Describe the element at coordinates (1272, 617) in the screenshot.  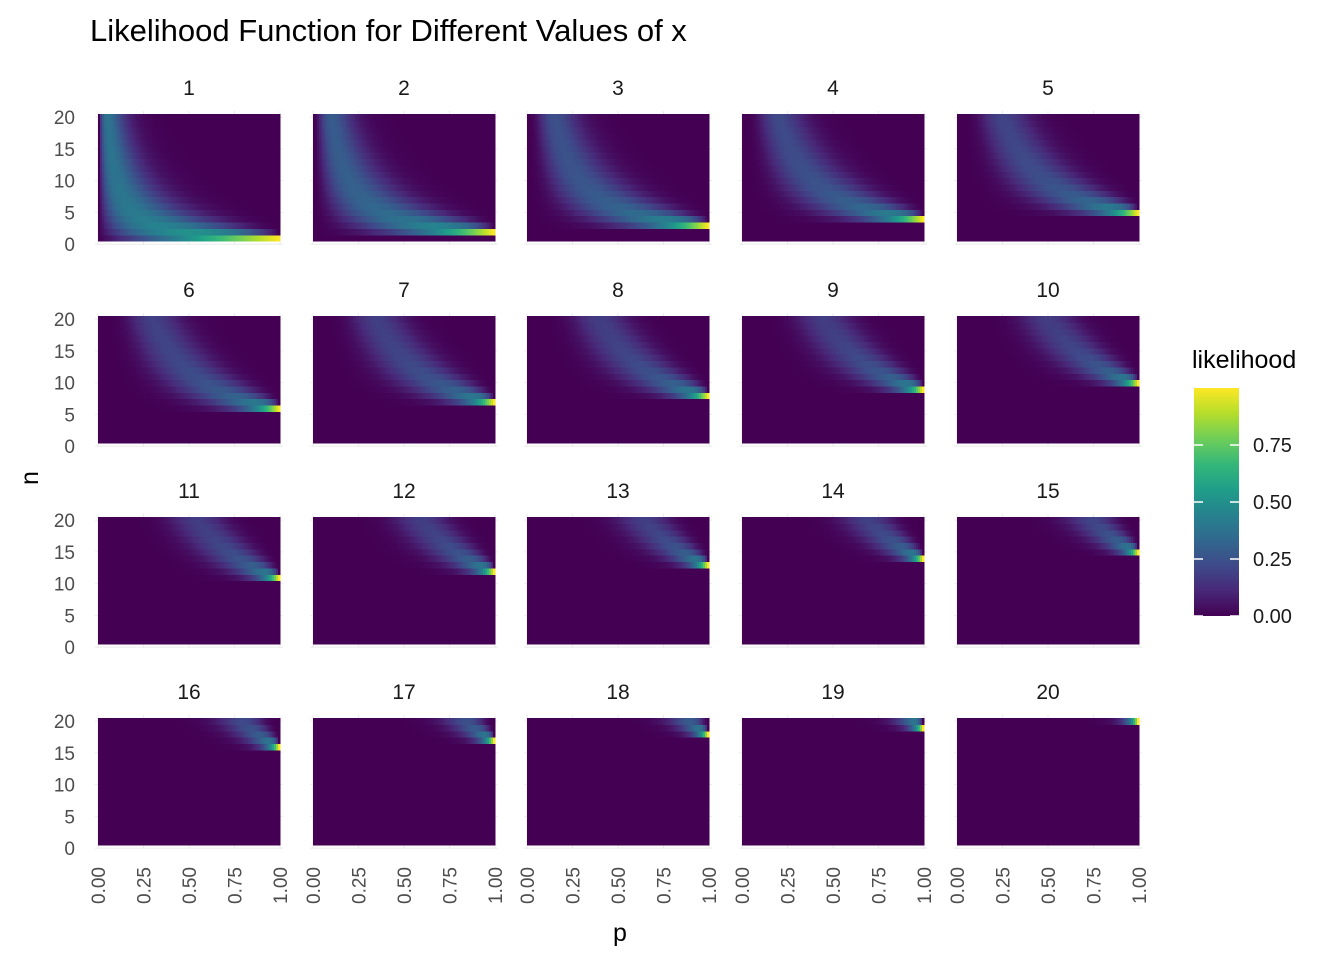
I see `legend-tick-label: 0.00` at that location.